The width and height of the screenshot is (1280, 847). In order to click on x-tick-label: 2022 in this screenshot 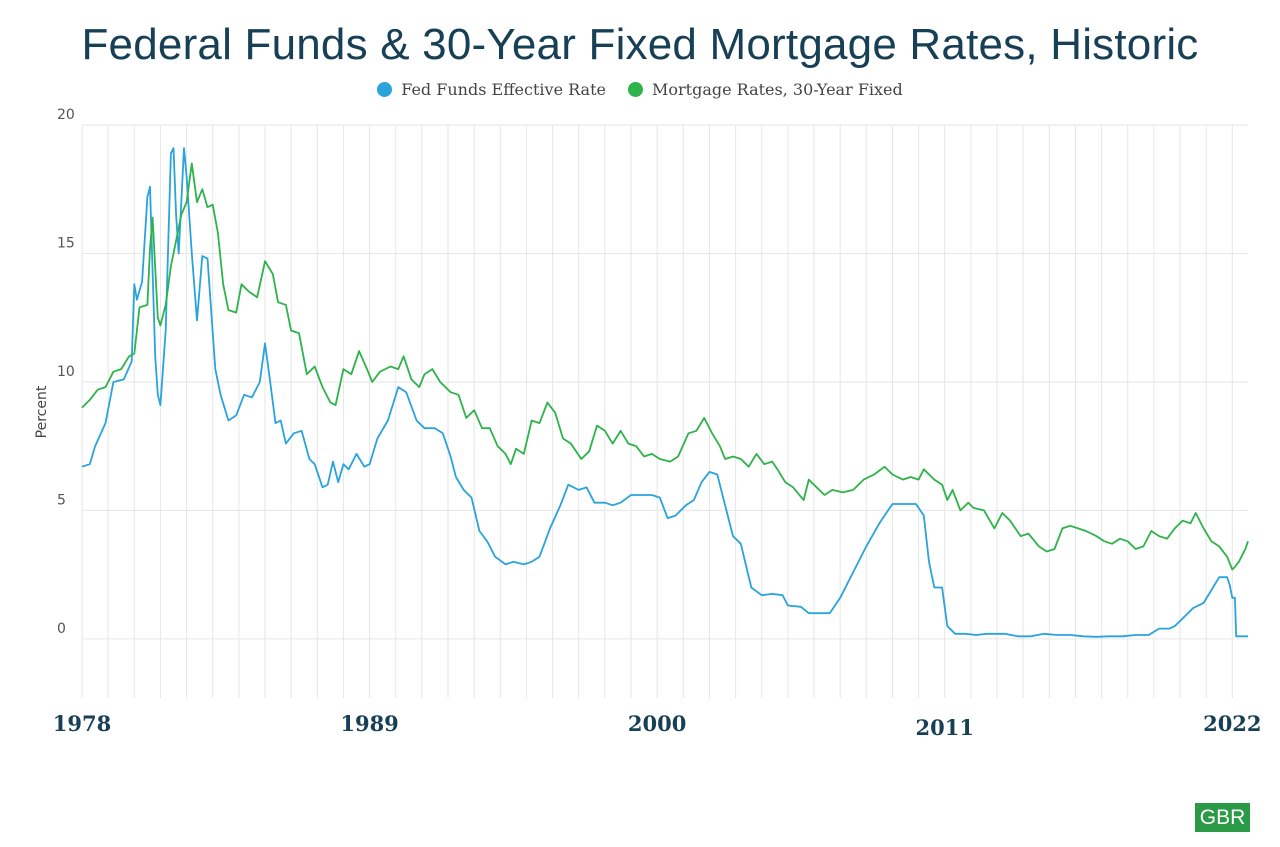, I will do `click(1232, 723)`.